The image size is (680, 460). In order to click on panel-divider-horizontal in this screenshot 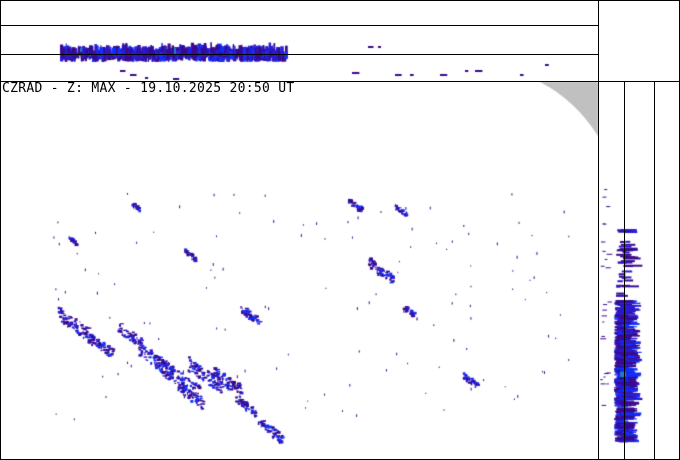, I will do `click(340, 81)`.